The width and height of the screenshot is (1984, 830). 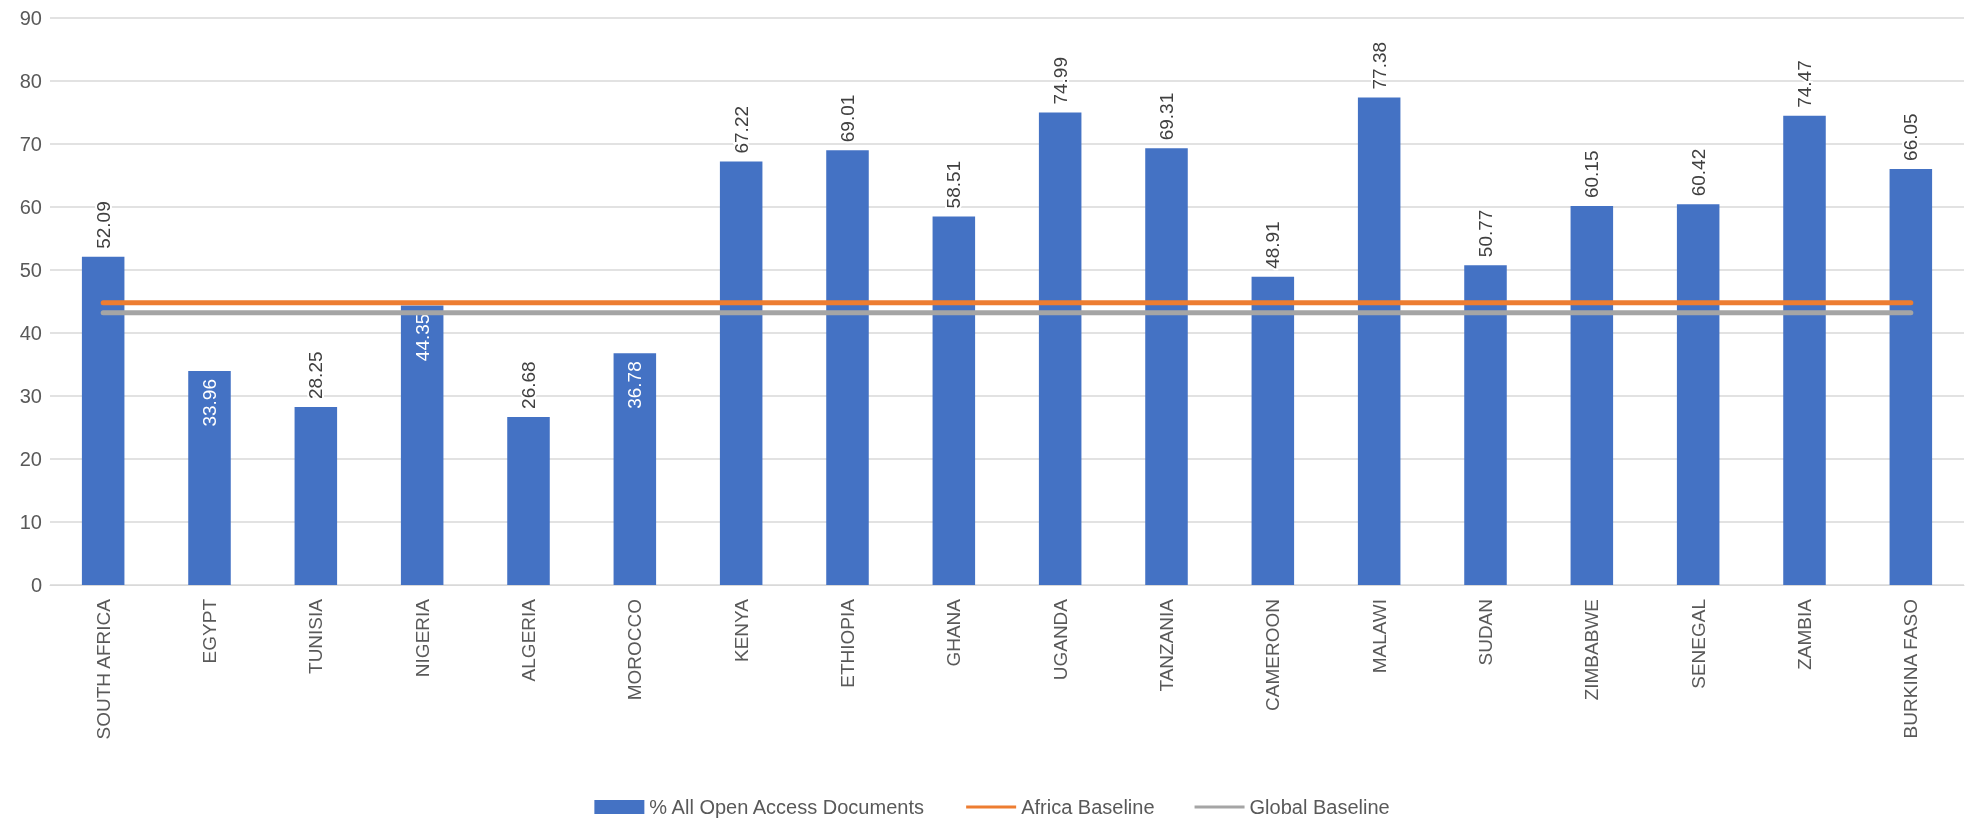 I want to click on data-label: 69.31, so click(x=1166, y=116).